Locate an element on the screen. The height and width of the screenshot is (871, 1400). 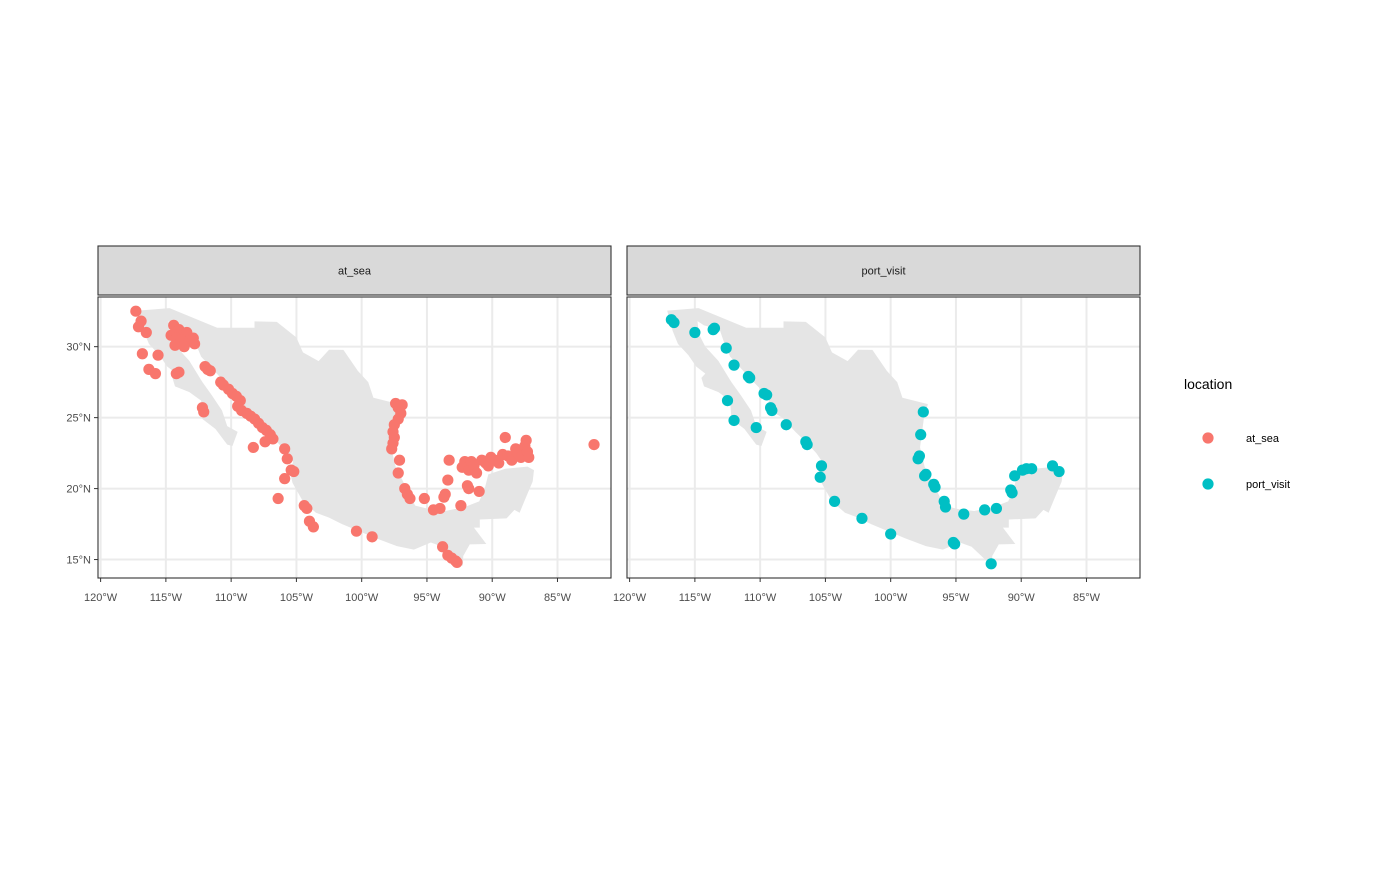
legend-key-port_visit is located at coordinates (1208, 484).